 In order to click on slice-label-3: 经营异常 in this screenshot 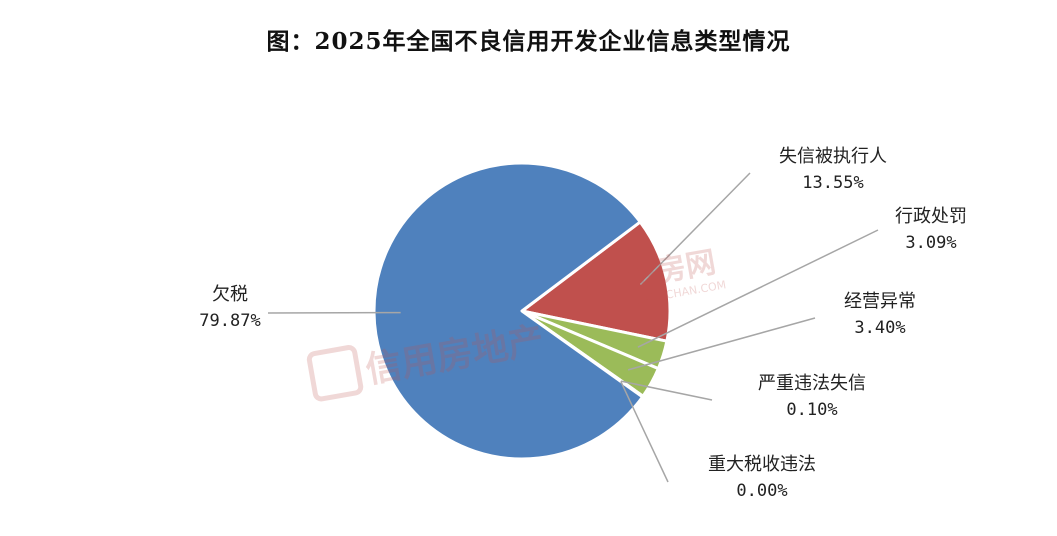, I will do `click(880, 301)`.